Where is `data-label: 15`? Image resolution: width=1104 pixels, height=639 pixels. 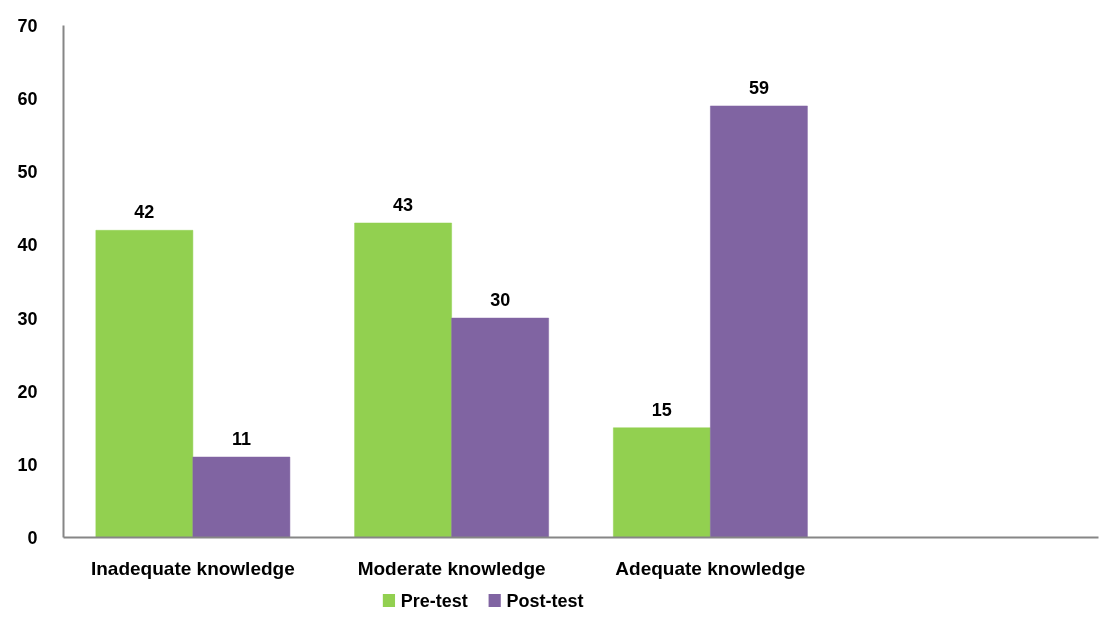
data-label: 15 is located at coordinates (661, 409).